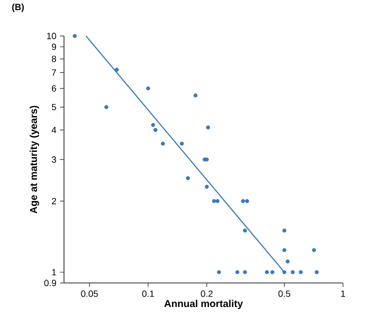  I want to click on x-axis-title: Annual mortality, so click(203, 305).